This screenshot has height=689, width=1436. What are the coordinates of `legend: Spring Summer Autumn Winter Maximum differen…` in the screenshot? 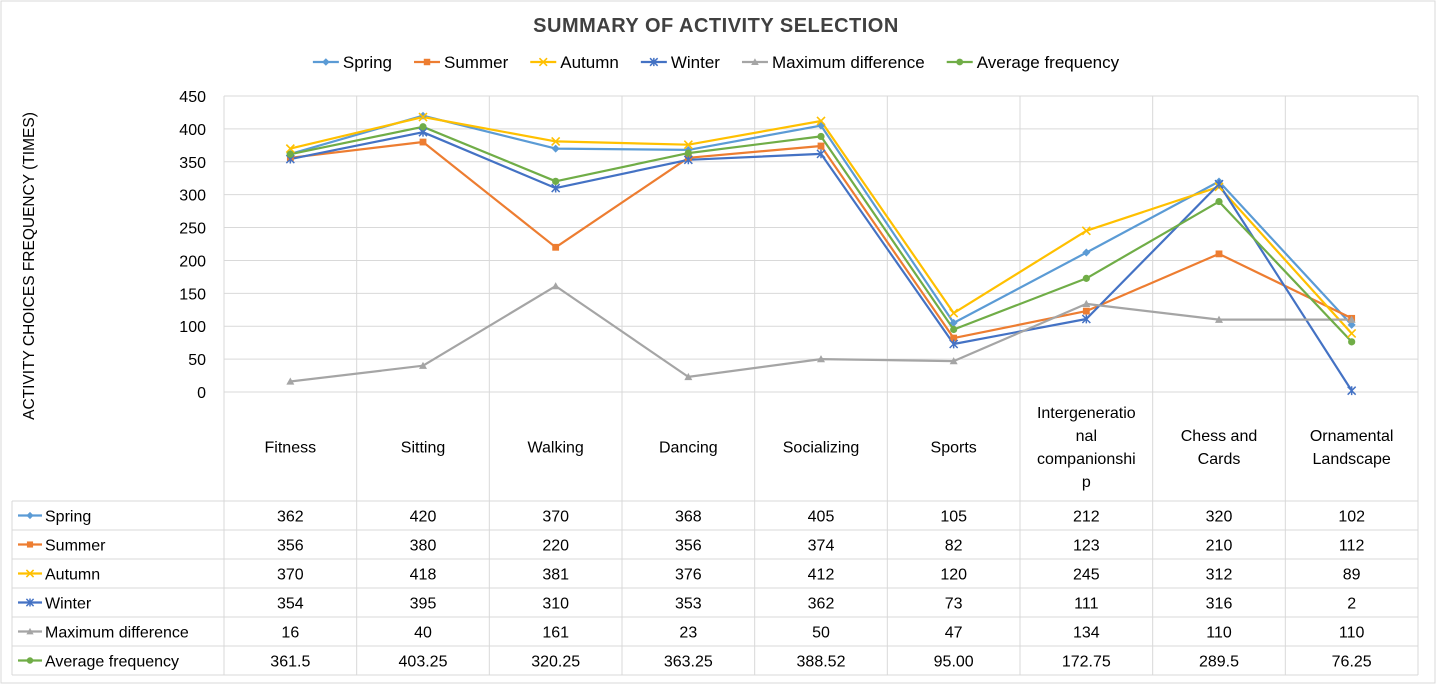 It's located at (716, 62).